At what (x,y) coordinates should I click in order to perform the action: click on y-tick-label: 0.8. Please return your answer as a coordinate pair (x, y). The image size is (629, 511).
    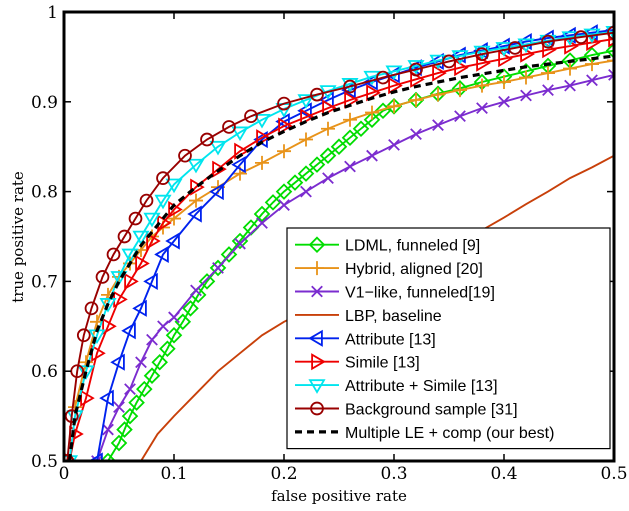
    Looking at the image, I should click on (44, 193).